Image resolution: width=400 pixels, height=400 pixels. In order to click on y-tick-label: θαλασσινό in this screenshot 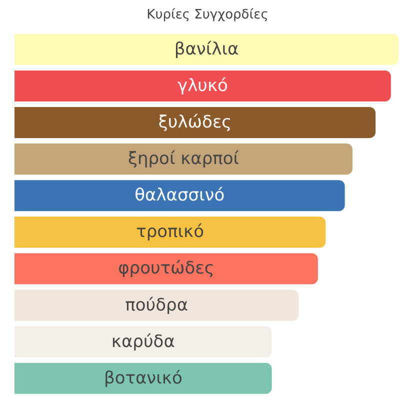, I will do `click(179, 196)`.